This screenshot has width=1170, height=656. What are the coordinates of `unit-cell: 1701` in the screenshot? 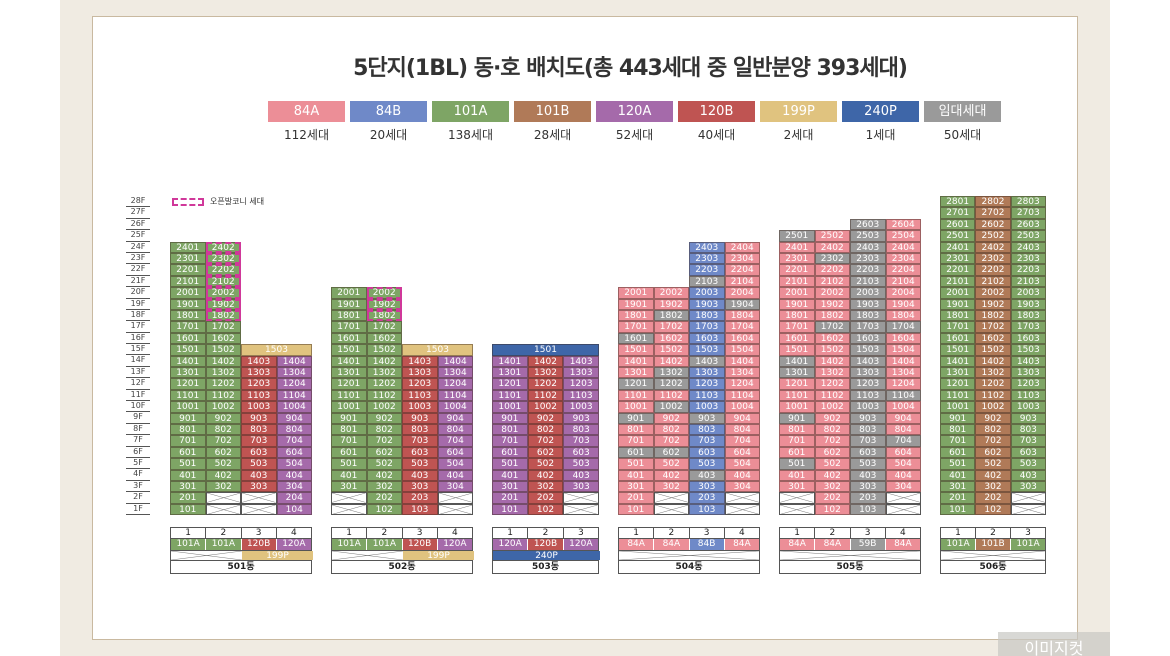 It's located at (349, 327).